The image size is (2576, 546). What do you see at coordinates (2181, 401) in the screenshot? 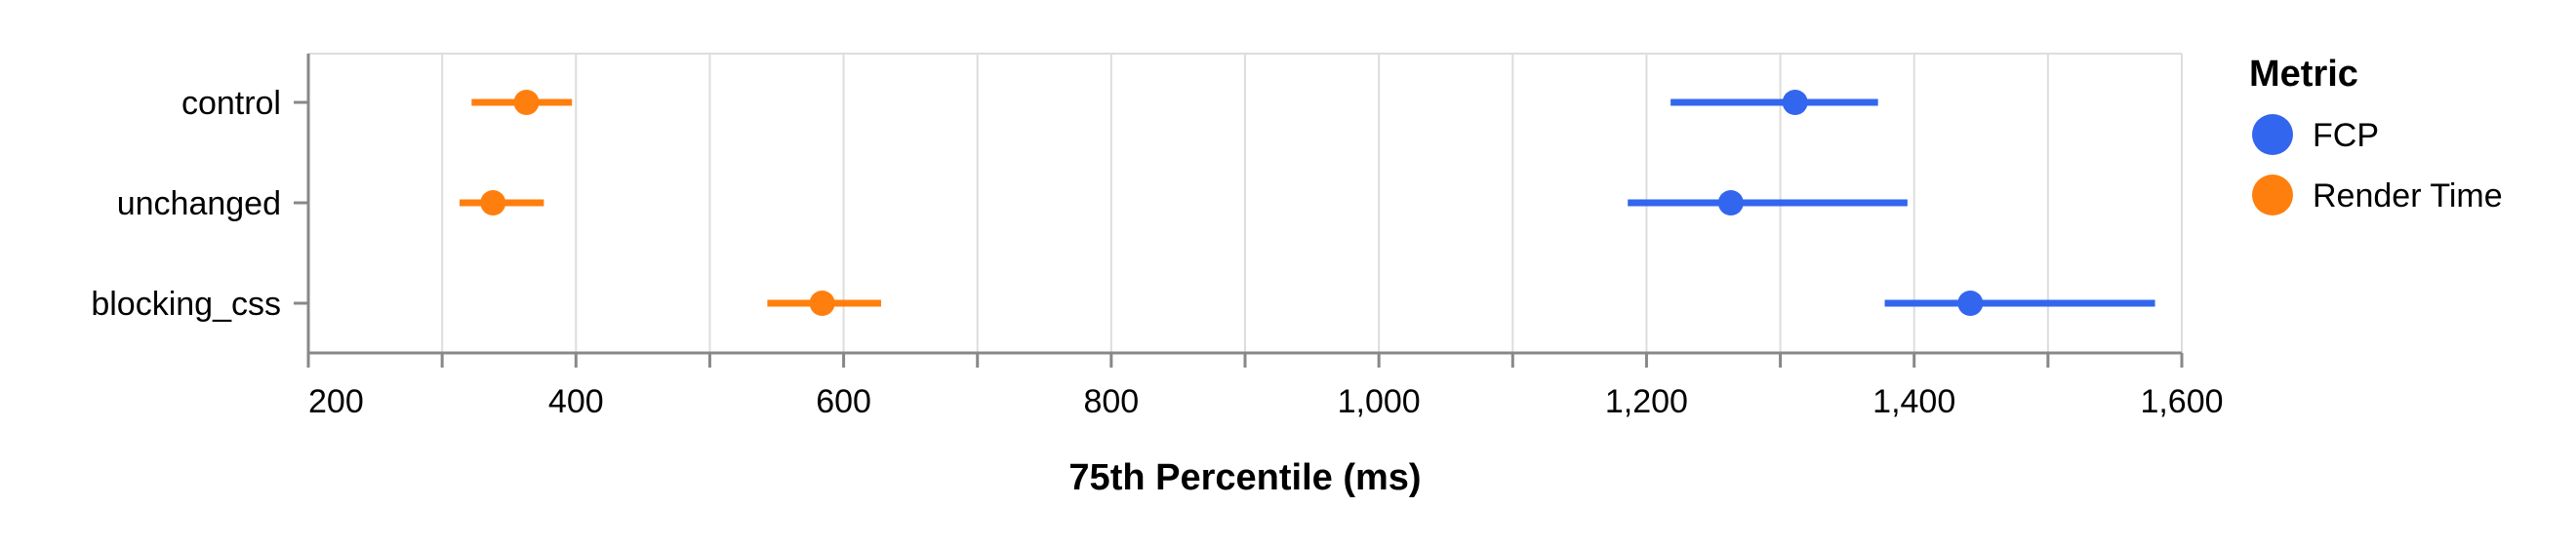
I see `x-tick-label: 1,600` at bounding box center [2181, 401].